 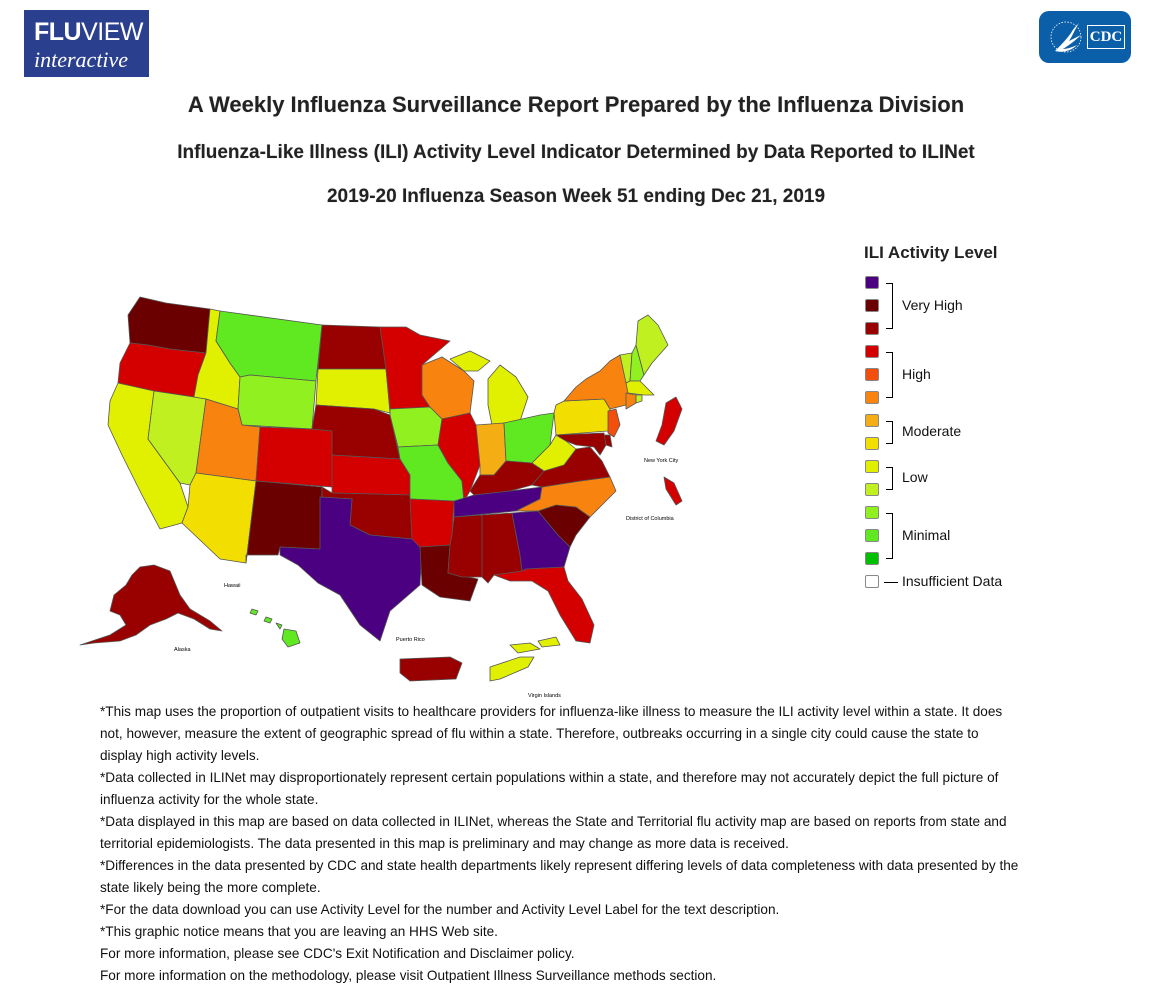 What do you see at coordinates (1106, 37) in the screenshot?
I see `cdc-logo-text: CDC` at bounding box center [1106, 37].